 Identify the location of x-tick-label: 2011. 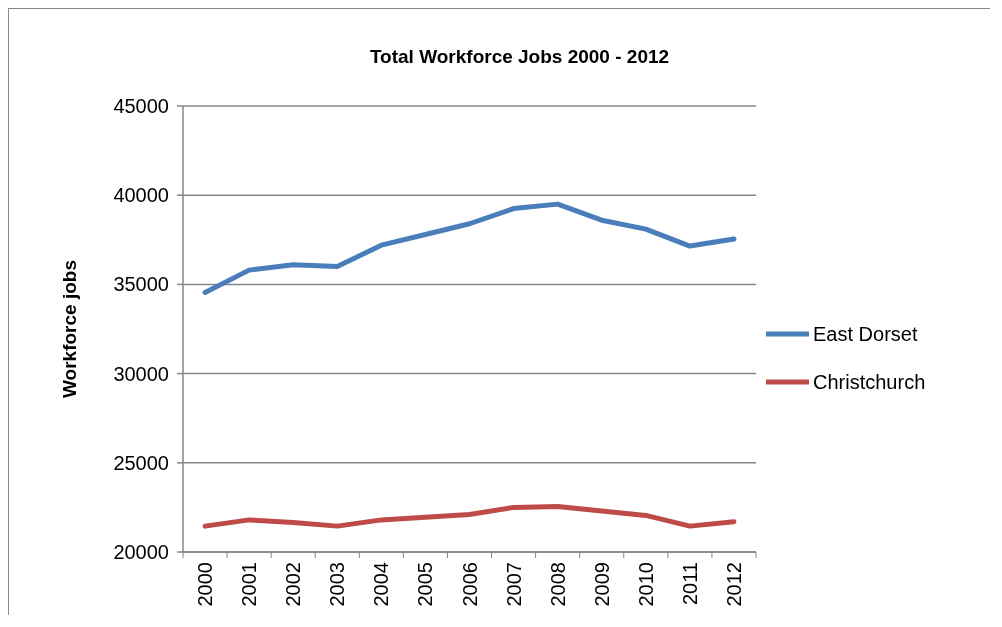
(689, 584).